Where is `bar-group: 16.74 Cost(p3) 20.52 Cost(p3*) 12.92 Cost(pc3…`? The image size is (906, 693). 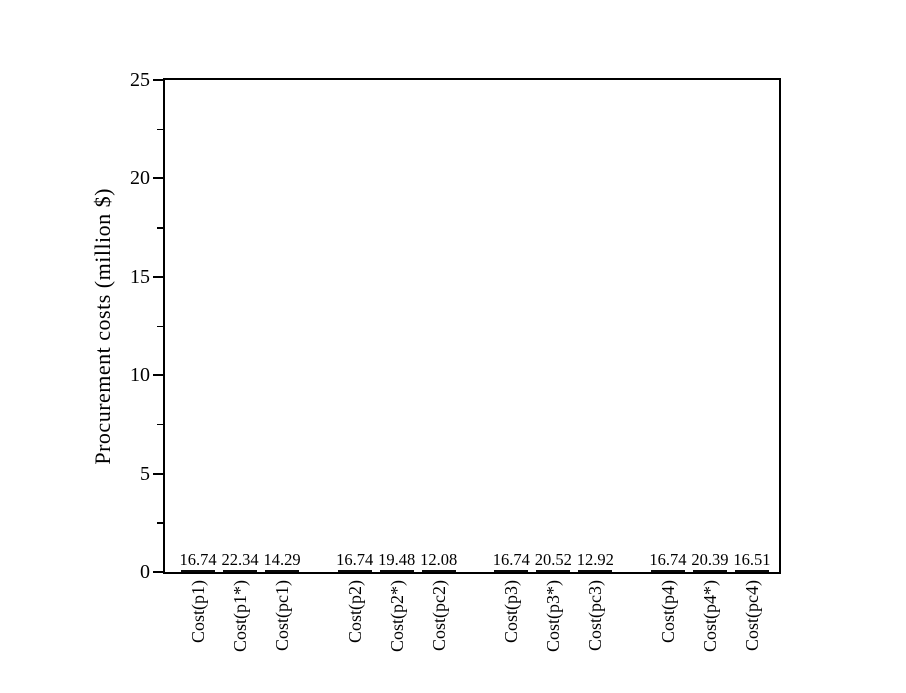 bar-group: 16.74 Cost(p3) 20.52 Cost(p3*) 12.92 Cost(pc3… is located at coordinates (553, 601).